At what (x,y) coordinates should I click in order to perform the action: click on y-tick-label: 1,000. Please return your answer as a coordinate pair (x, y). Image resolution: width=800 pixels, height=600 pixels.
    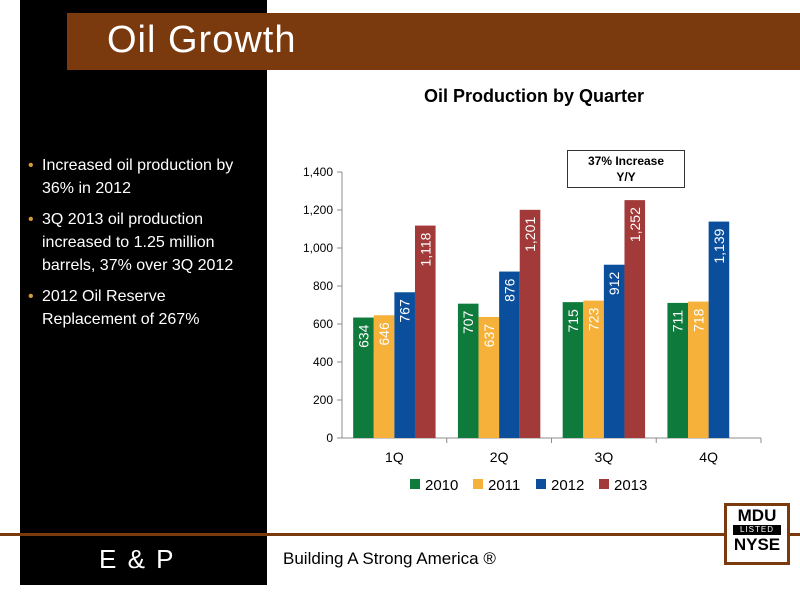
    Looking at the image, I should click on (318, 248).